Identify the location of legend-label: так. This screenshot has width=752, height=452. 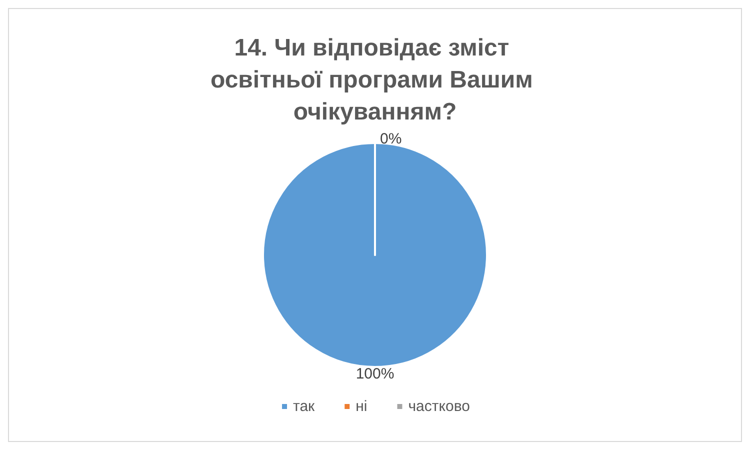
(304, 406).